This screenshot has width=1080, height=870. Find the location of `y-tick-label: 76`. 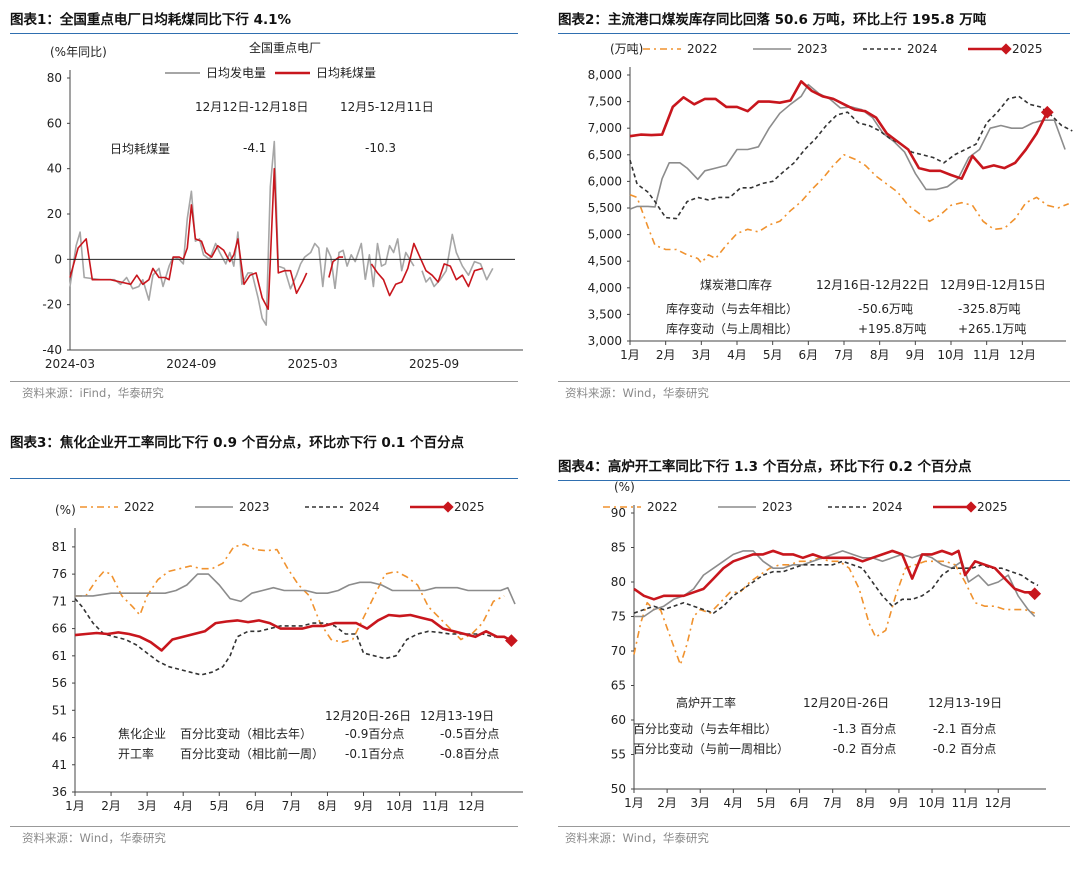

y-tick-label: 76 is located at coordinates (59, 574).